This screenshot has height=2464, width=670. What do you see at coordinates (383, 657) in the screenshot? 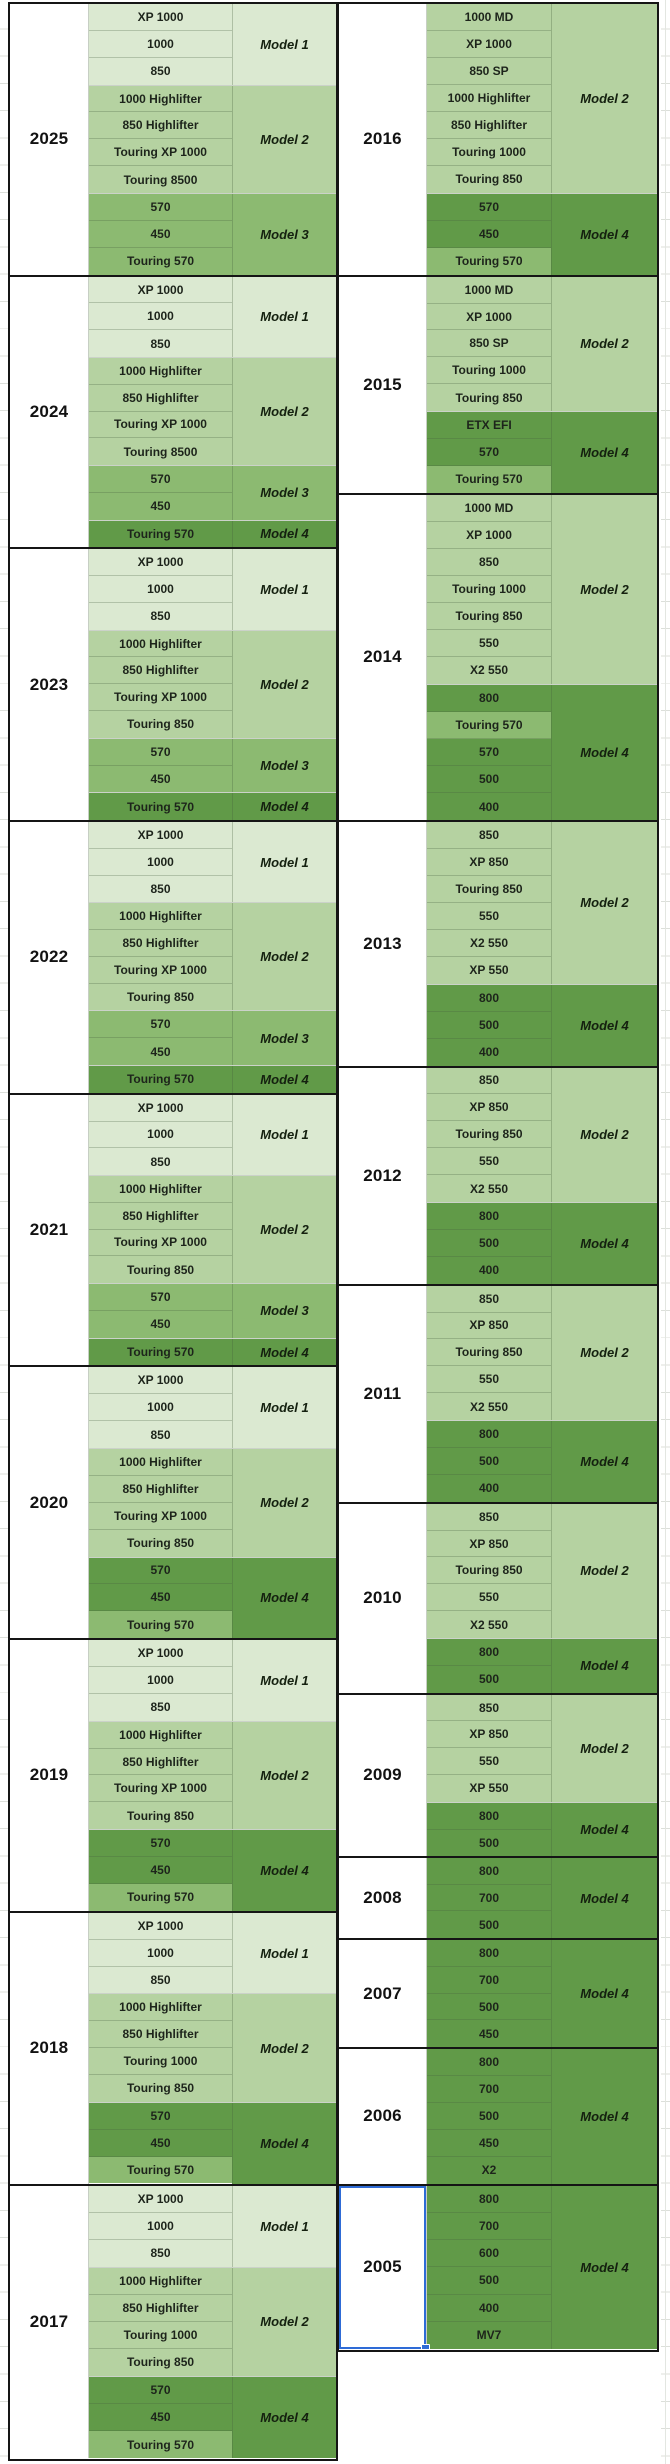
I see `year-cell: 2014` at bounding box center [383, 657].